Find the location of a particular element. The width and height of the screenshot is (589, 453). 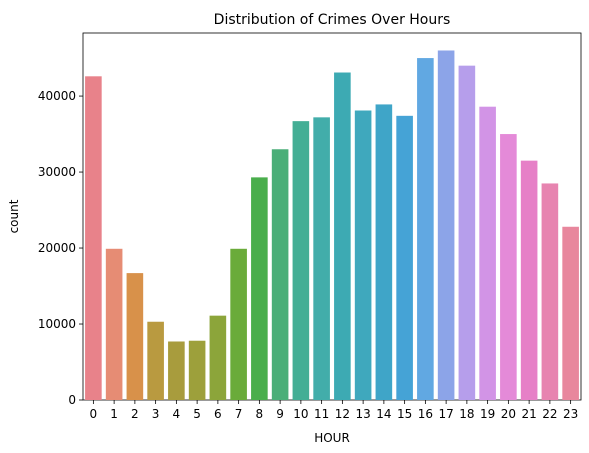

y-axis: 0 10000 20000 30000 40000 is located at coordinates (60, 248).